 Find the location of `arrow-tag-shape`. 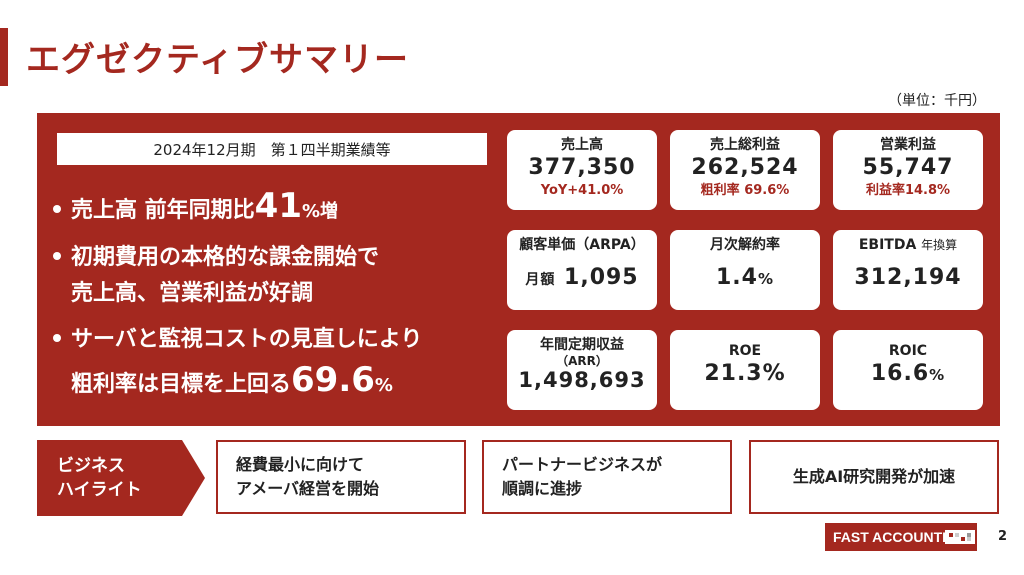

arrow-tag-shape is located at coordinates (121, 478).